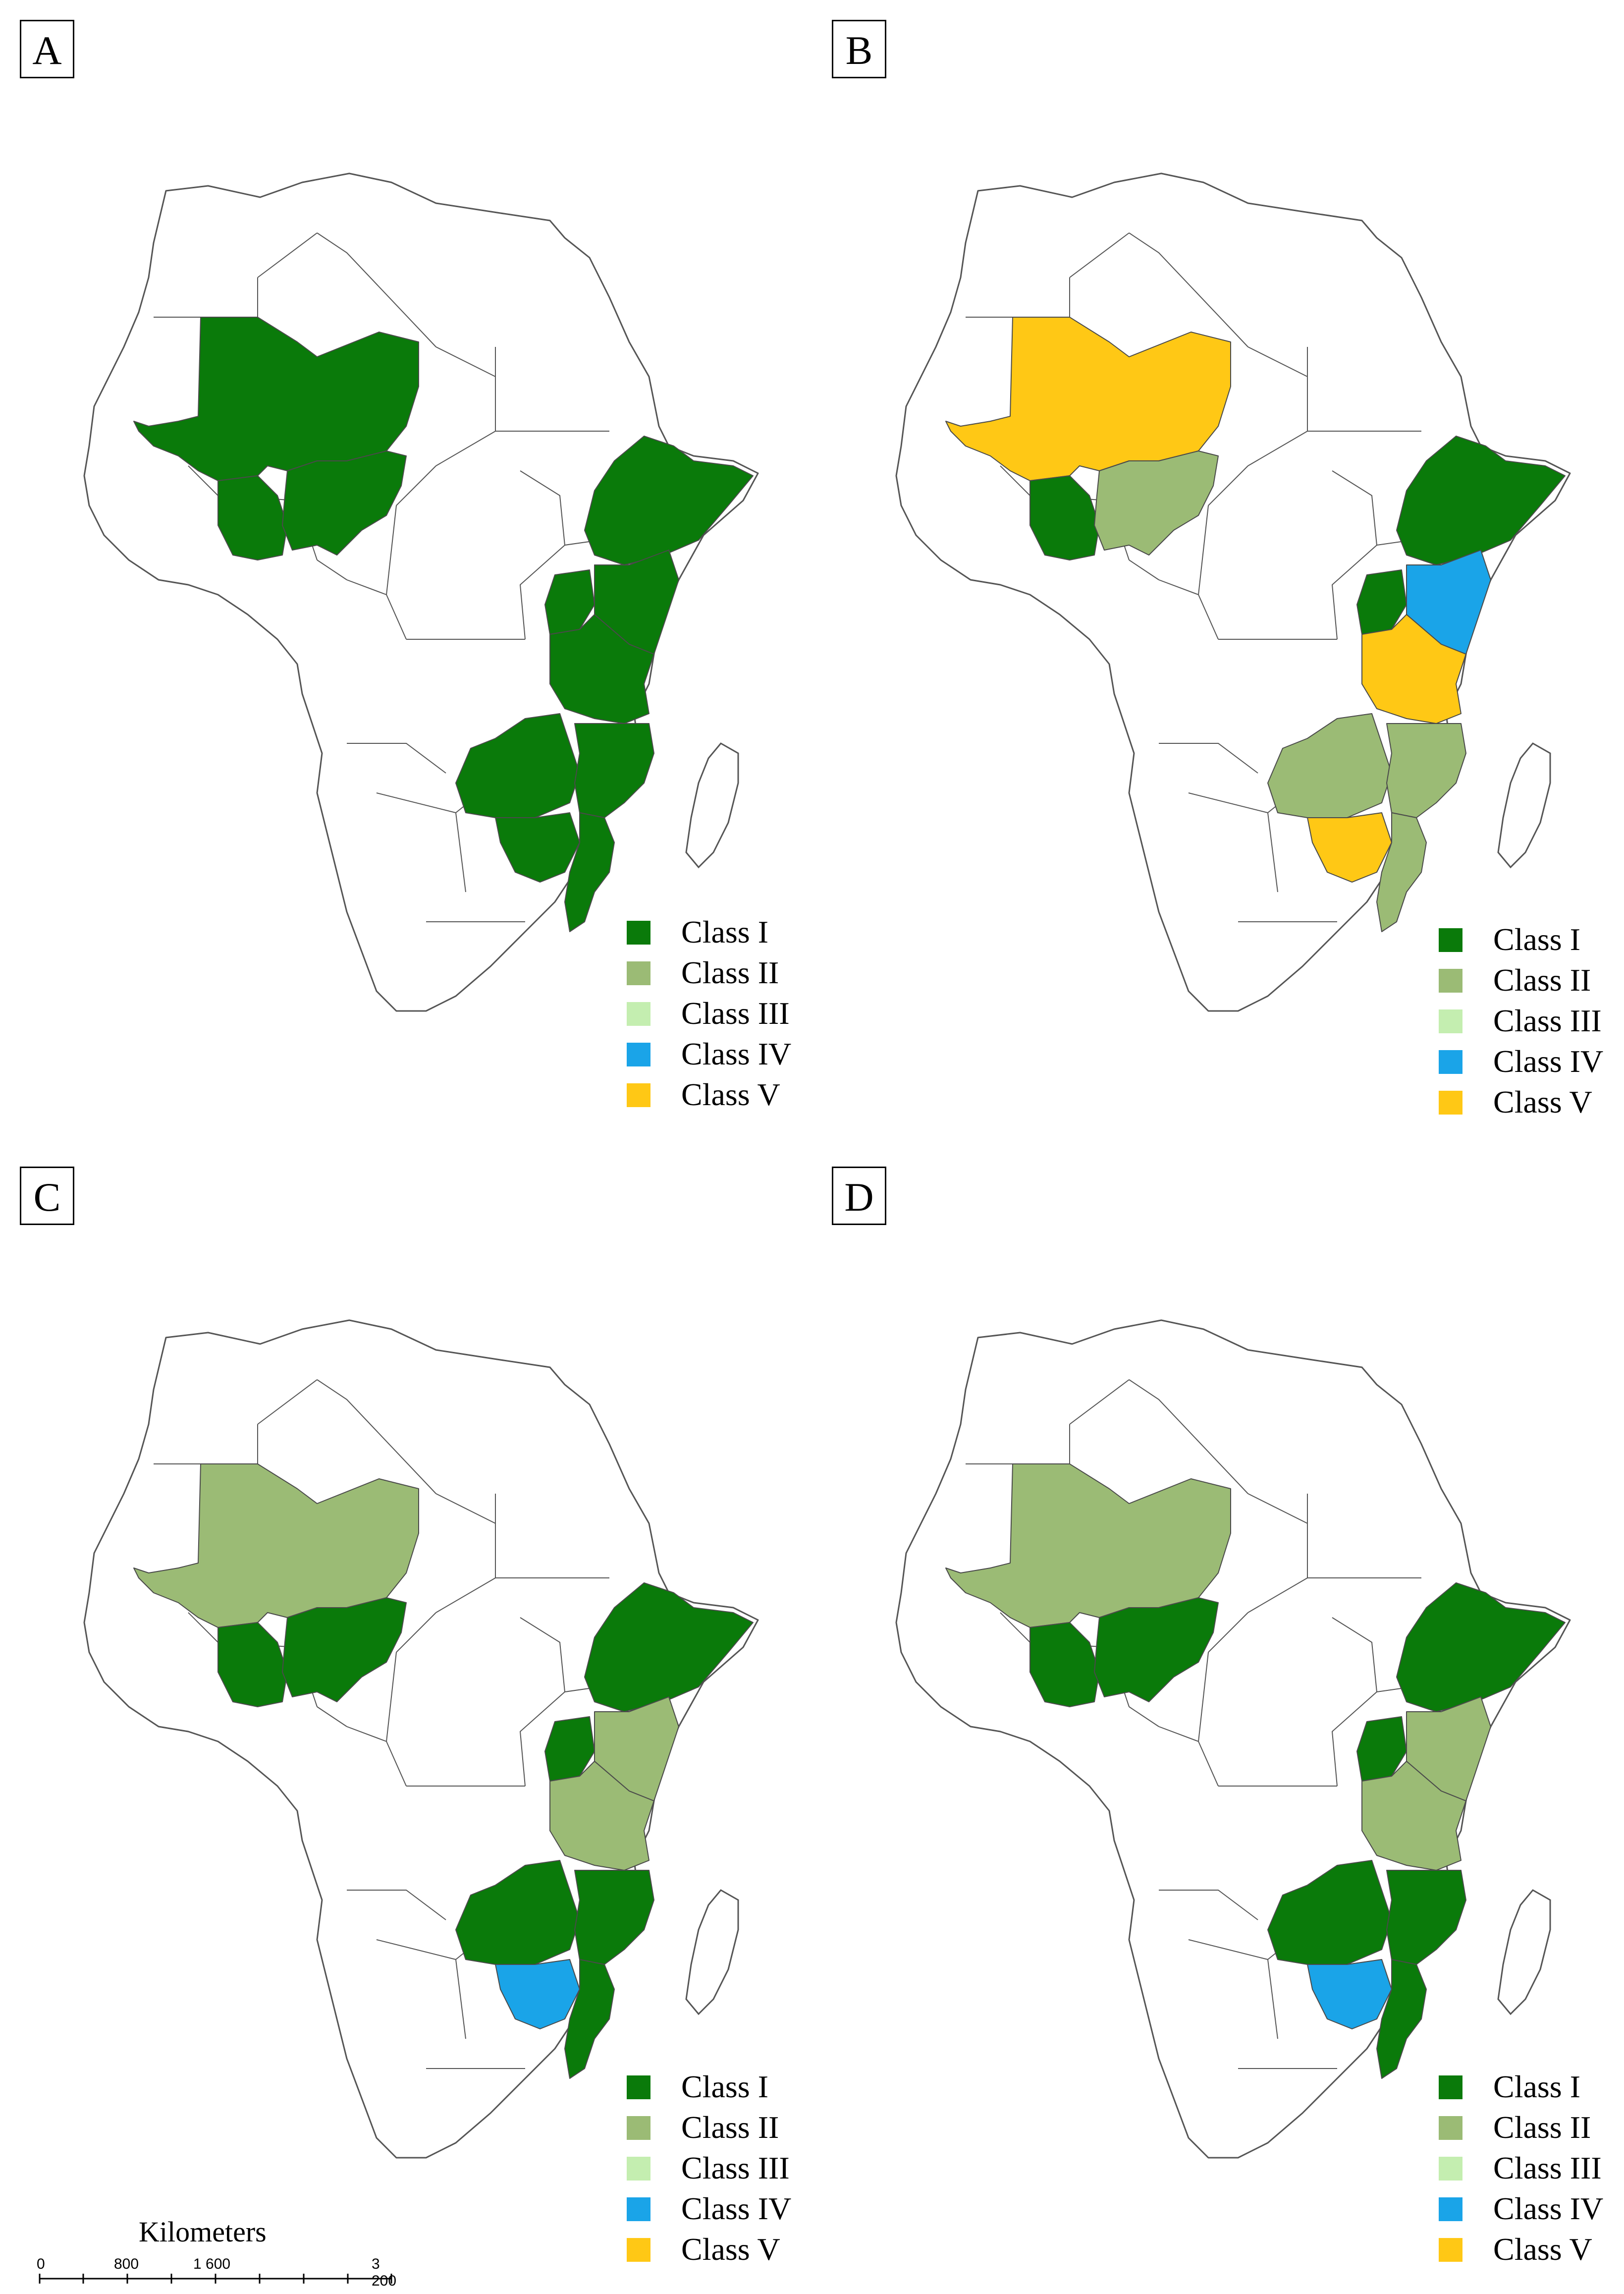 The width and height of the screenshot is (1624, 2294). What do you see at coordinates (712, 1952) in the screenshot?
I see `madagascar-outline` at bounding box center [712, 1952].